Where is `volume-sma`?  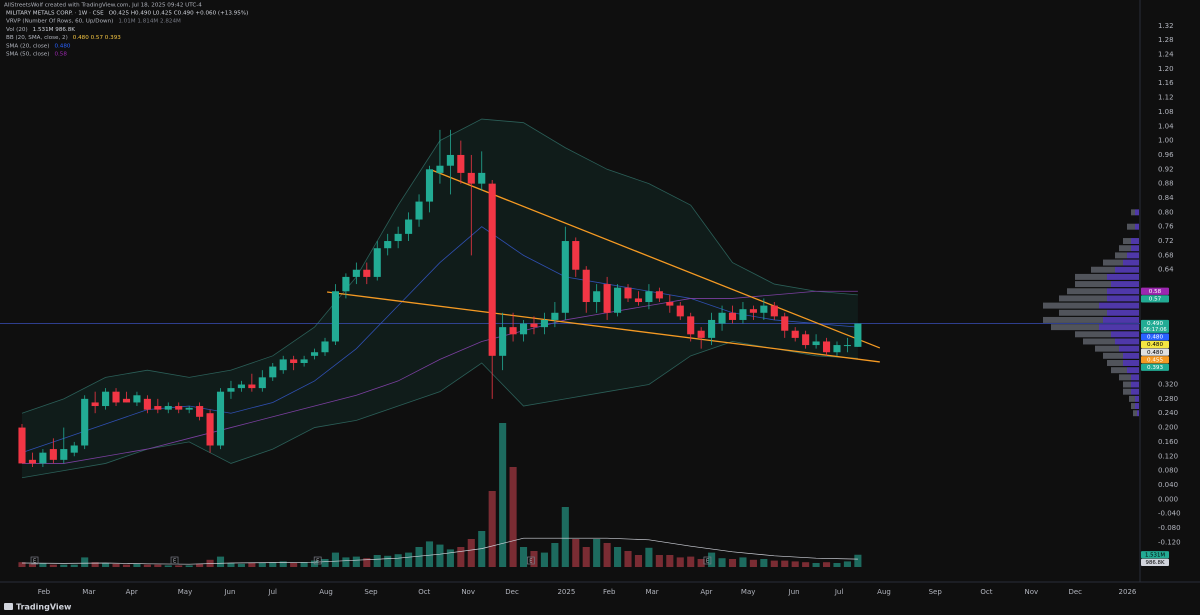 volume-sma is located at coordinates (439, 551).